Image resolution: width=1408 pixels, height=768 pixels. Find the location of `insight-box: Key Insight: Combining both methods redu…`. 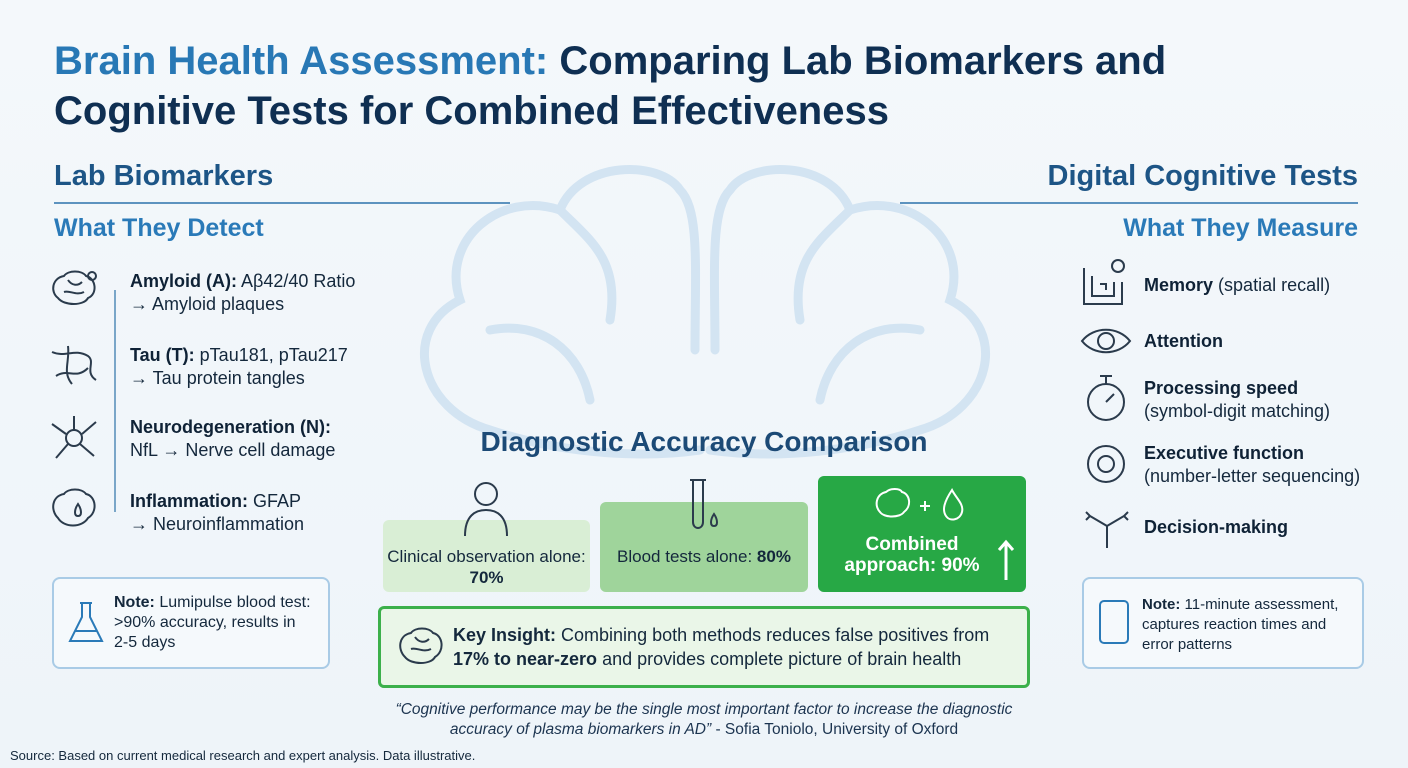

insight-box: Key Insight: Combining both methods redu… is located at coordinates (704, 647).